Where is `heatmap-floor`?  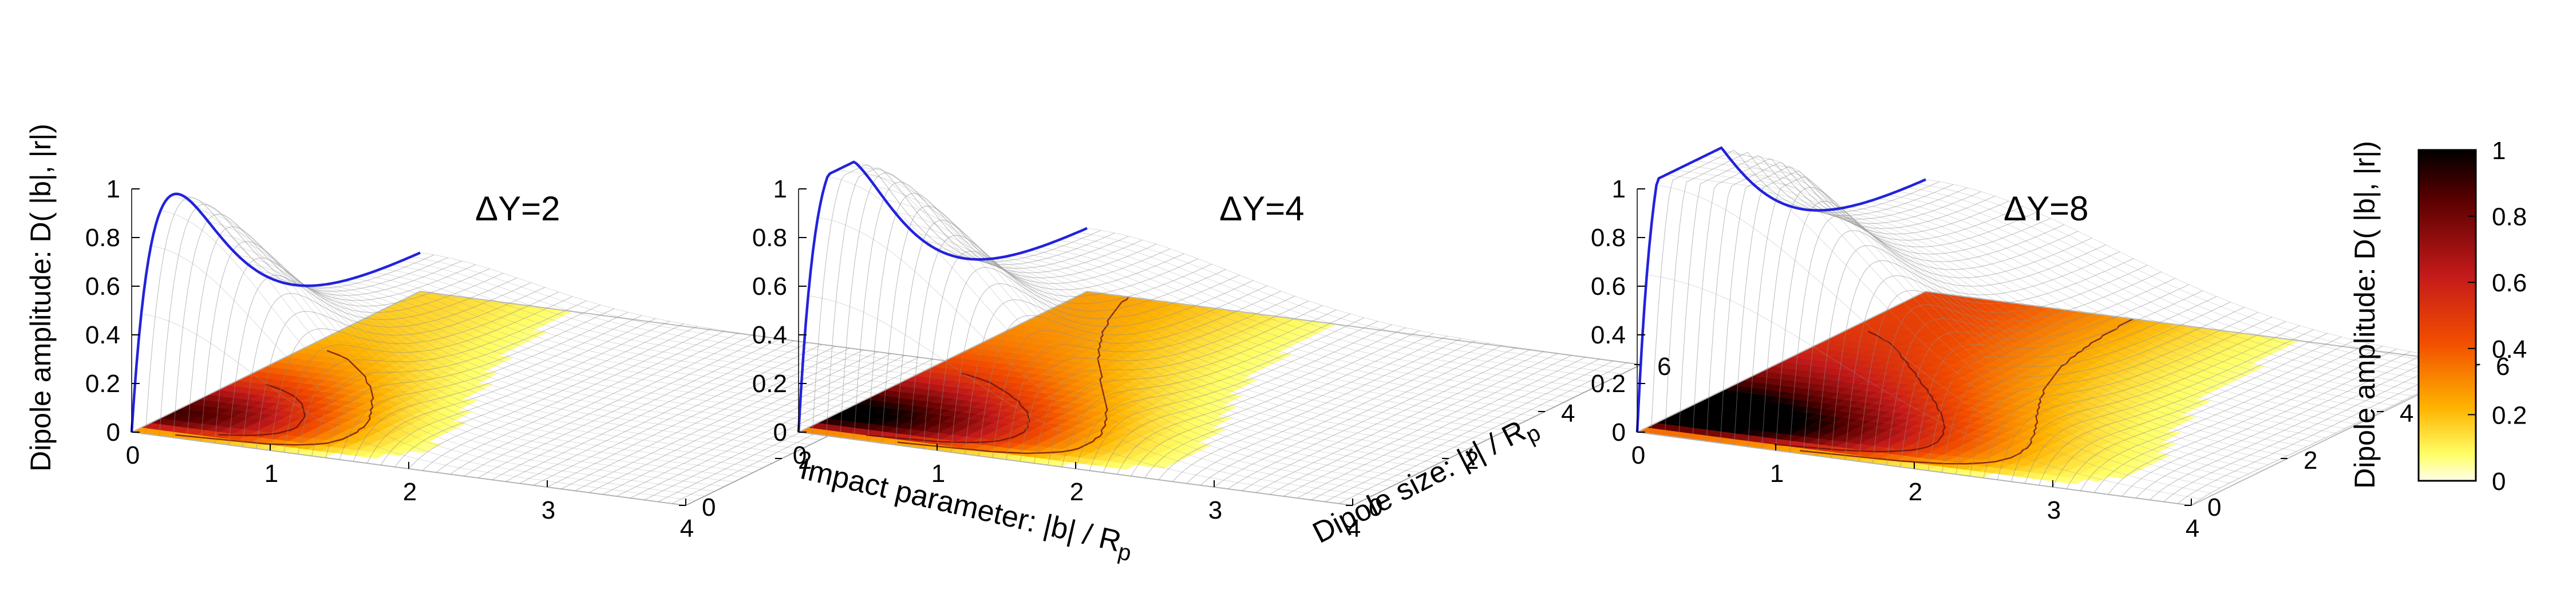 heatmap-floor is located at coordinates (1219, 398).